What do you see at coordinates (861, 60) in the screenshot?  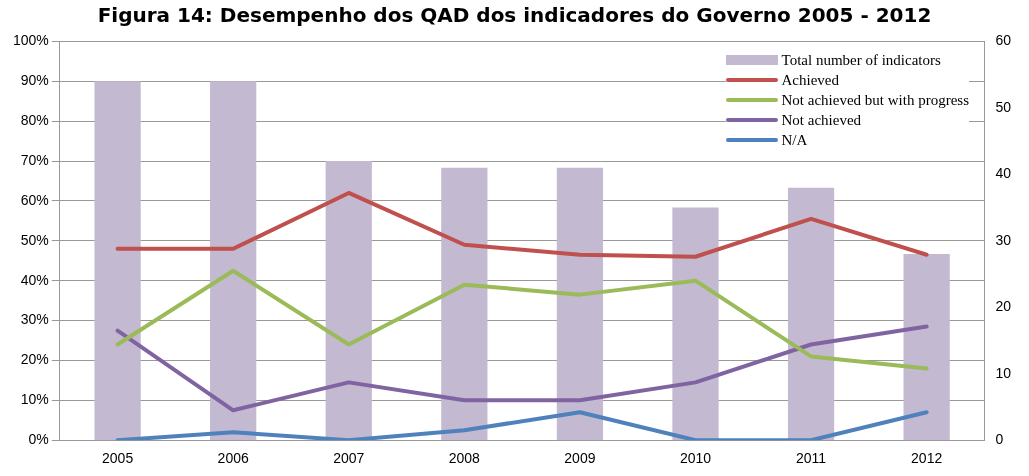 I see `legend-label: Total number of indicators` at bounding box center [861, 60].